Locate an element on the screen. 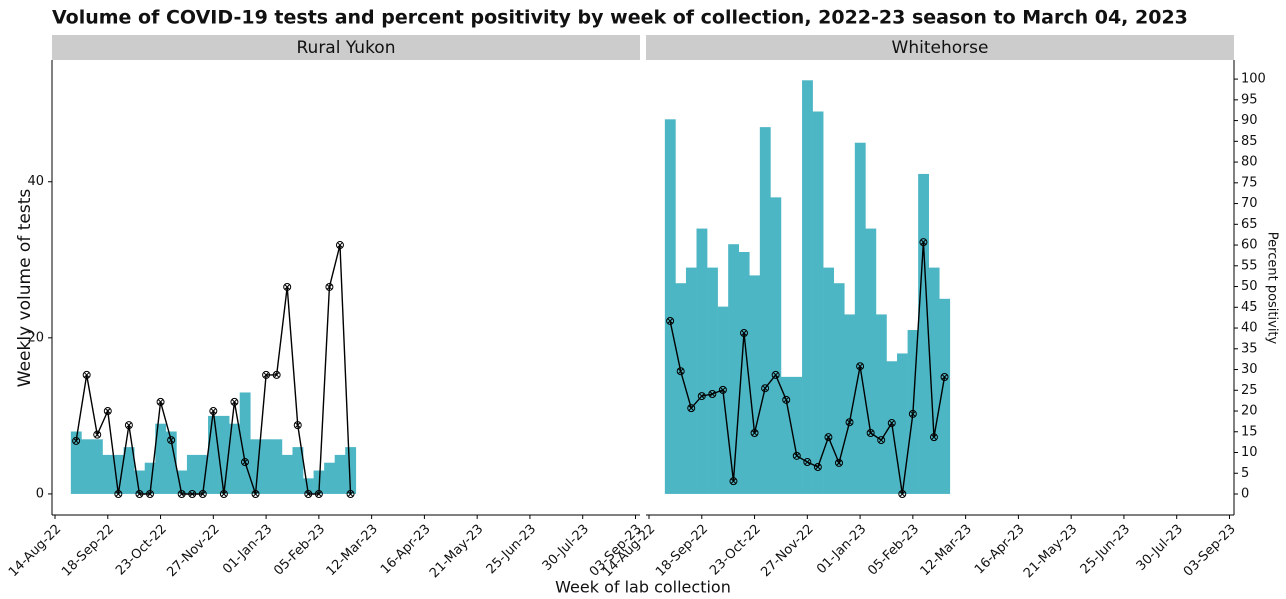 This screenshot has height=599, width=1286. x-tick-label: 21-May-23 is located at coordinates (456, 551).